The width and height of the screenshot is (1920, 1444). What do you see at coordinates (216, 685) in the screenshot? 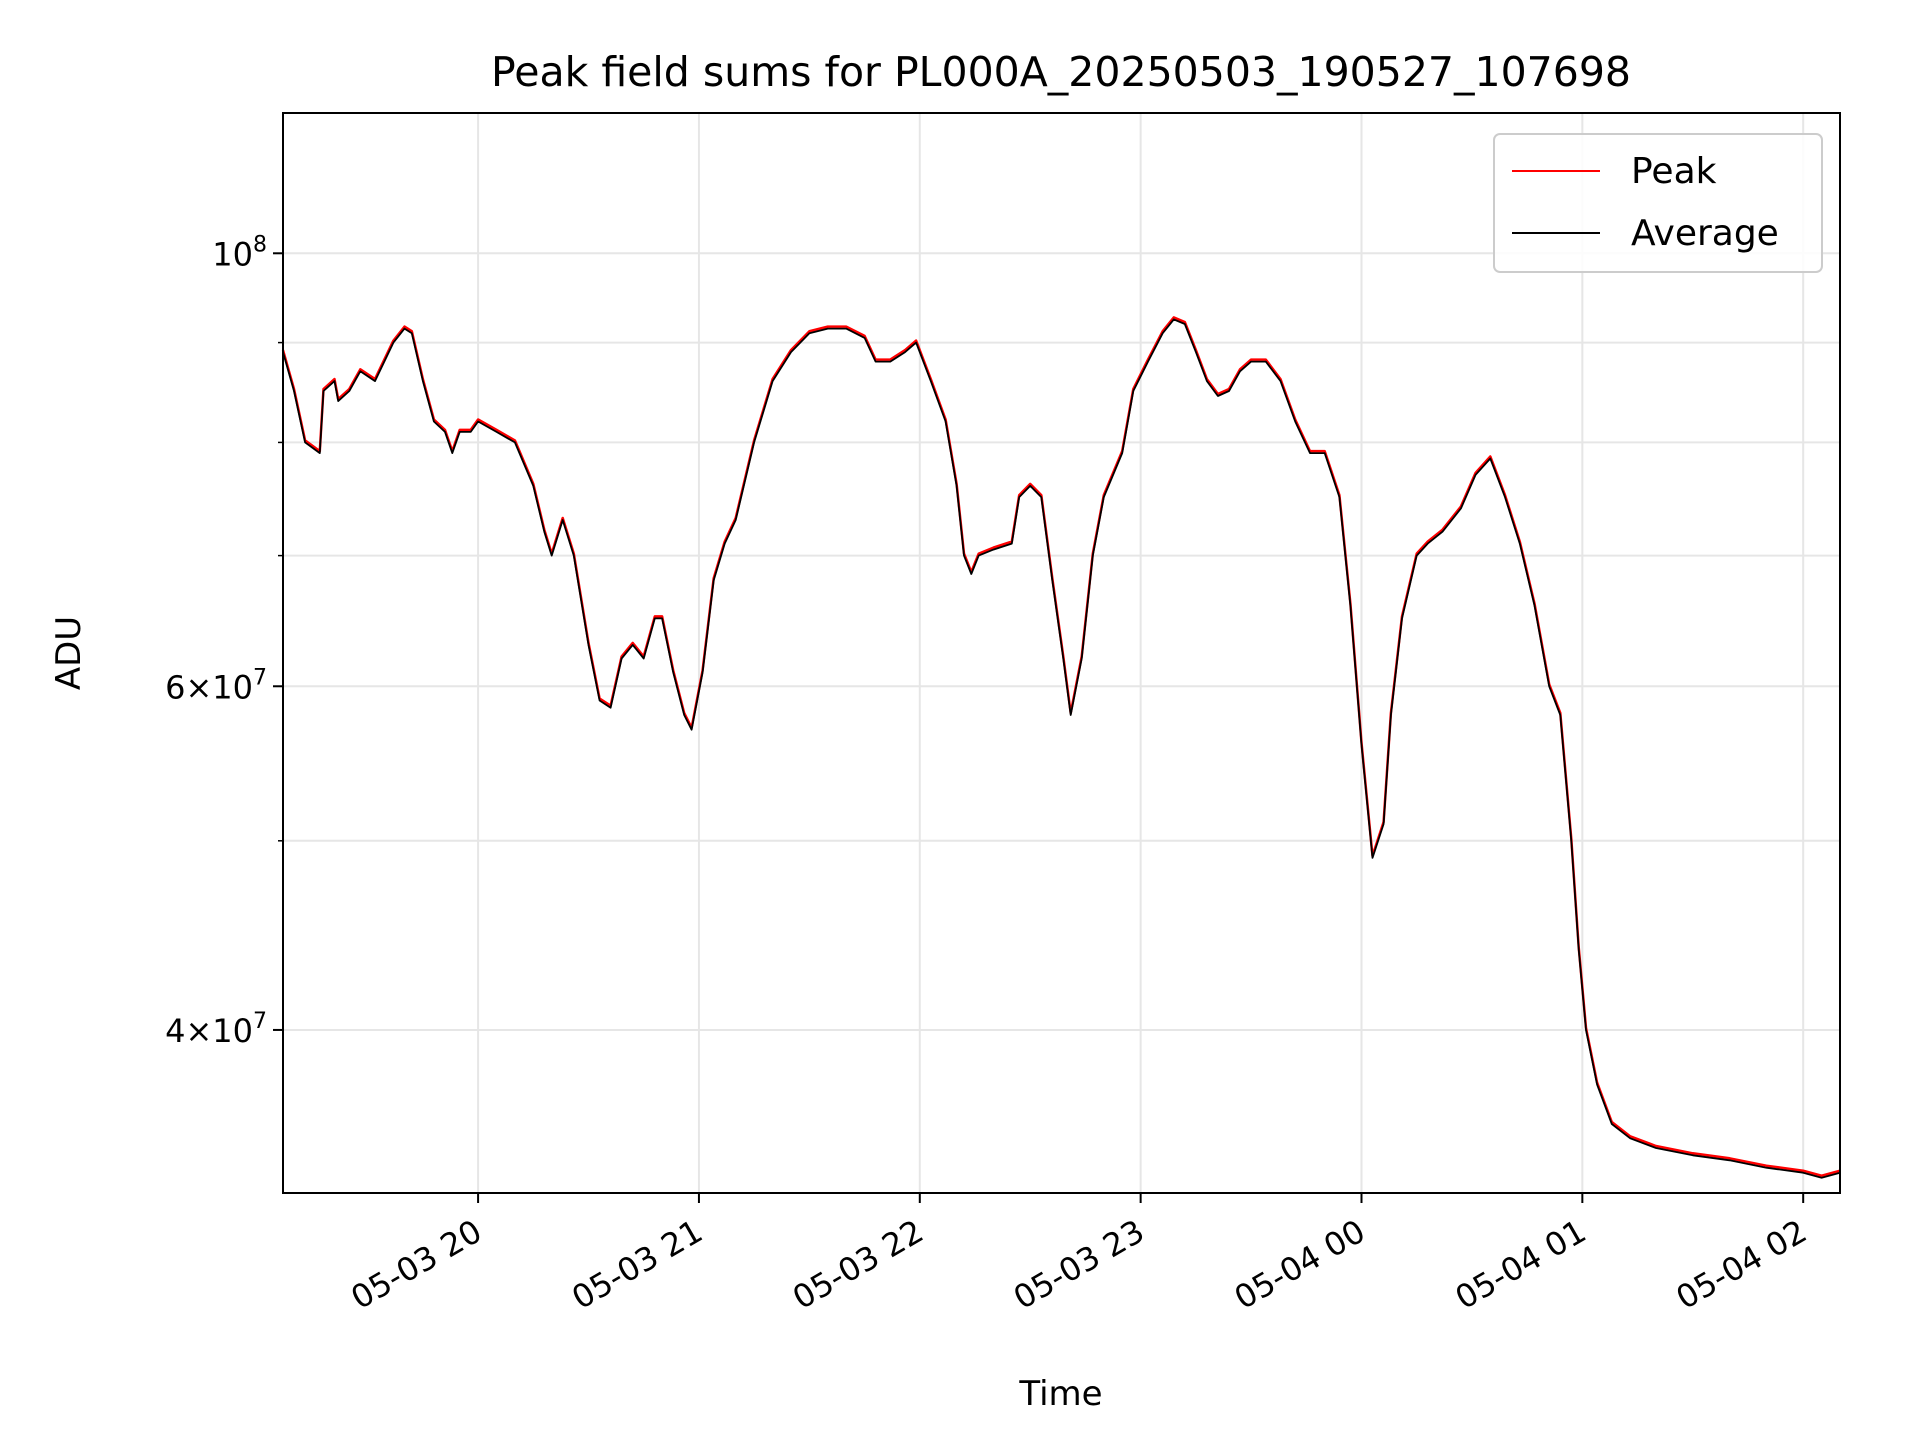
I see `y-tick-label: 6×107` at bounding box center [216, 685].